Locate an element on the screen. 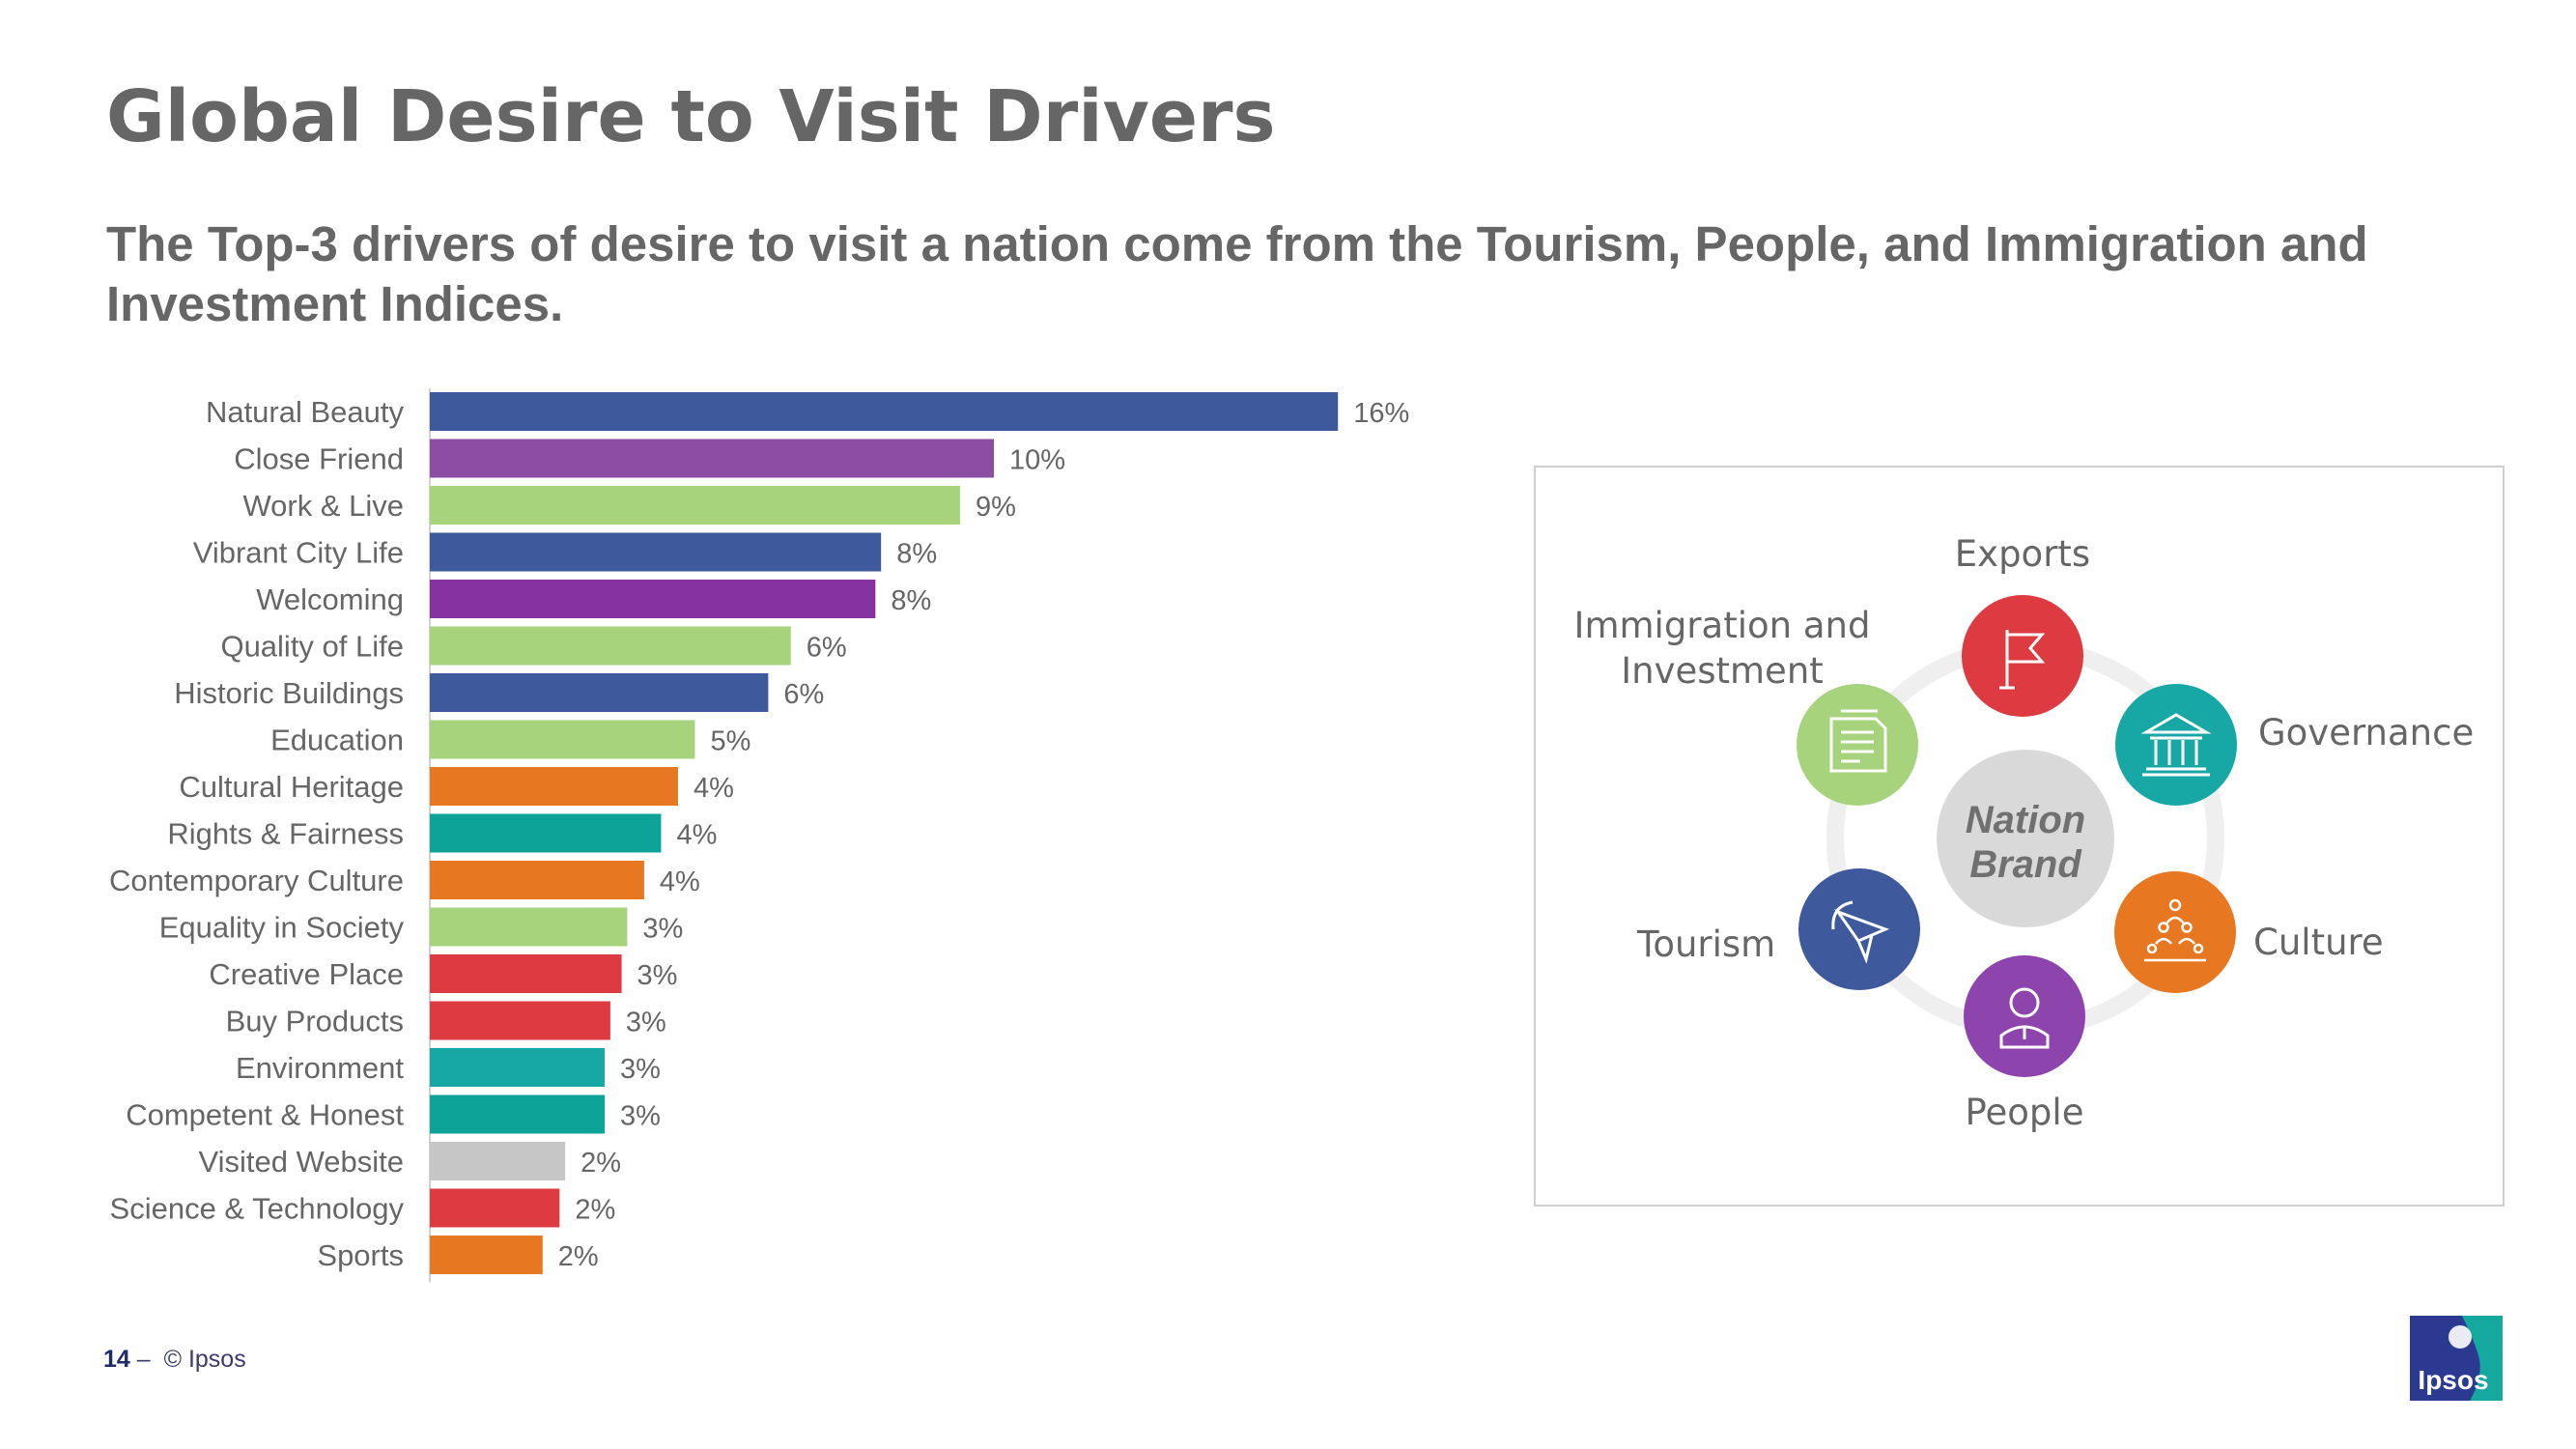 Image resolution: width=2576 pixels, height=1449 pixels. category-label-13: Buy Products is located at coordinates (315, 1021).